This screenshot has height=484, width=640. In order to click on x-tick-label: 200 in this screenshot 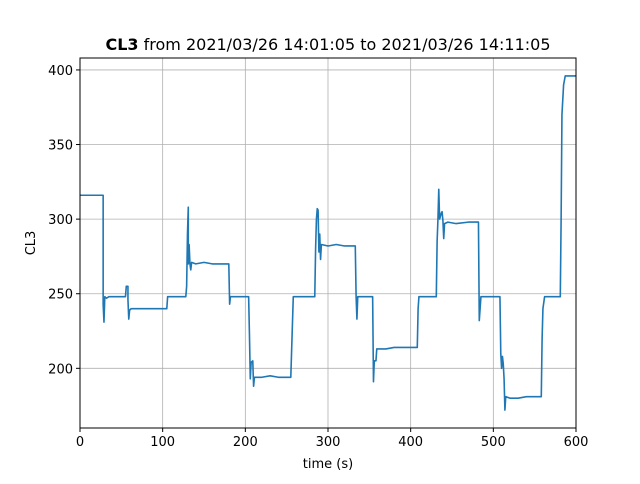, I will do `click(245, 442)`.